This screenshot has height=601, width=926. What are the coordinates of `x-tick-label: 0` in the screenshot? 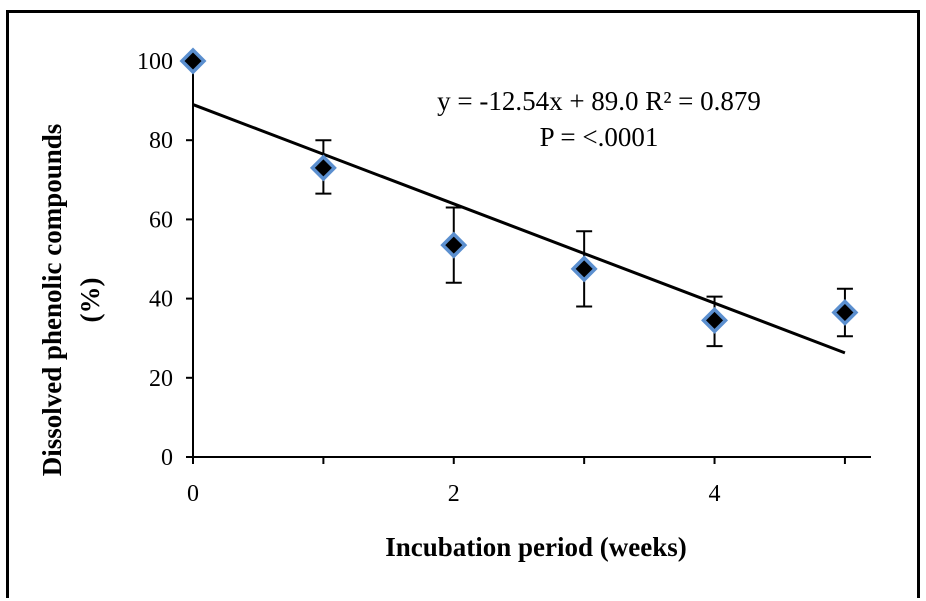 It's located at (193, 494).